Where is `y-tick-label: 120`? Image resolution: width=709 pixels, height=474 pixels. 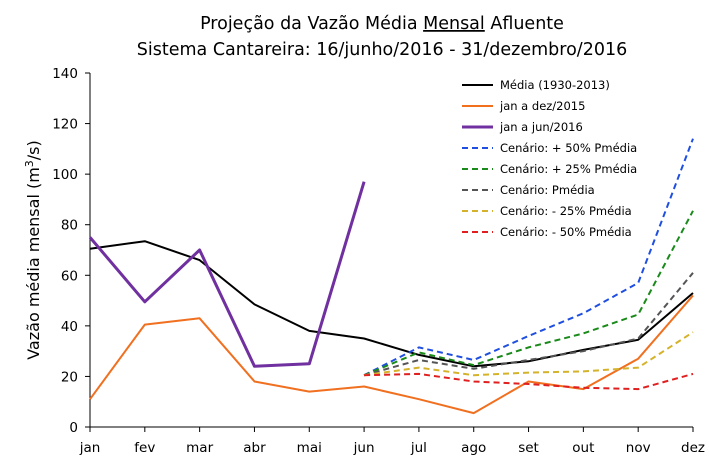
y-tick-label: 120 is located at coordinates (65, 125).